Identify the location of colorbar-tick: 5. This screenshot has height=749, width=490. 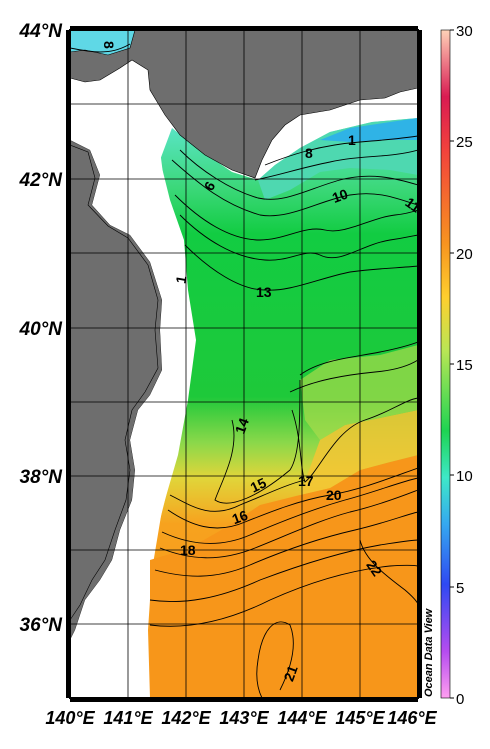
(460, 588).